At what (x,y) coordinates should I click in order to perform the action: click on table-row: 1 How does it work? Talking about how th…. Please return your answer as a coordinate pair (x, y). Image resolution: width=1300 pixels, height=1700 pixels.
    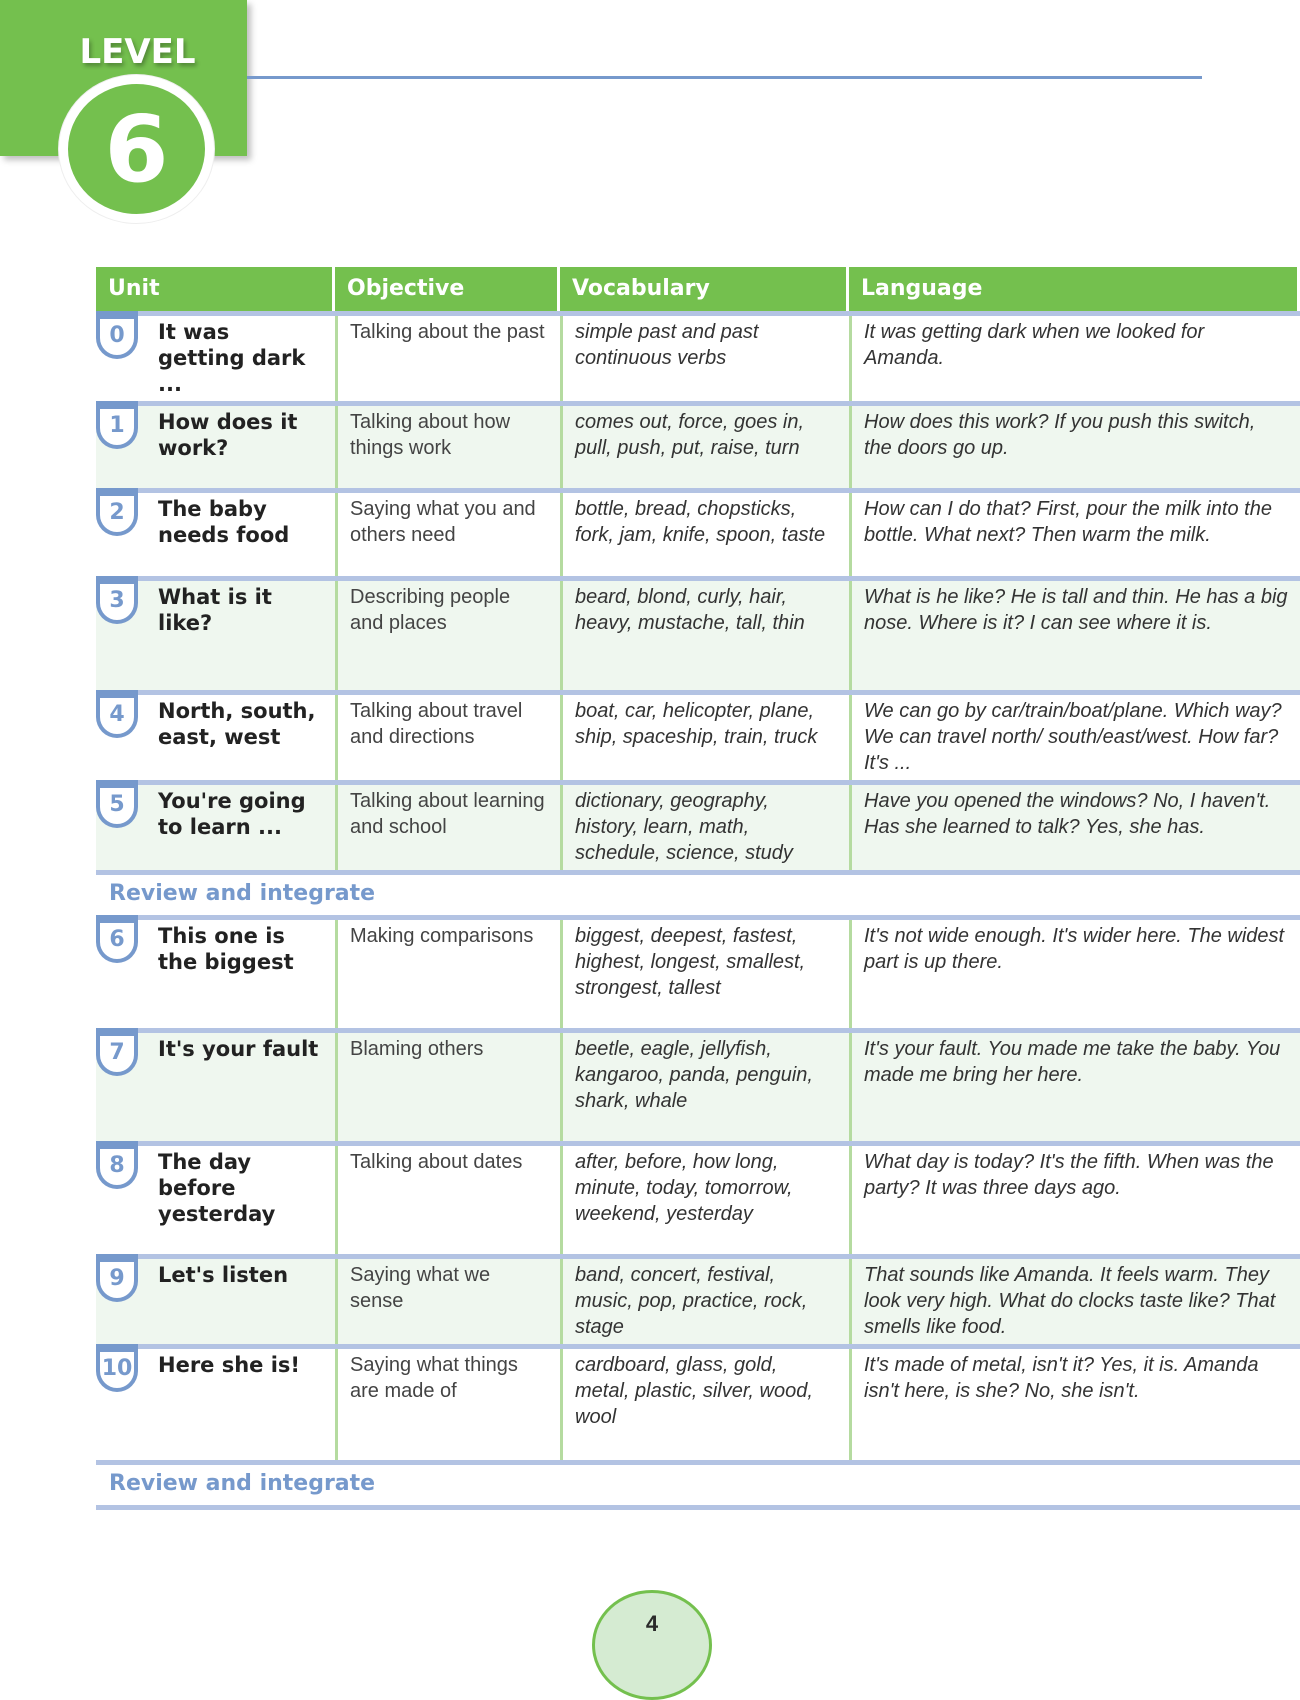
    Looking at the image, I should click on (698, 444).